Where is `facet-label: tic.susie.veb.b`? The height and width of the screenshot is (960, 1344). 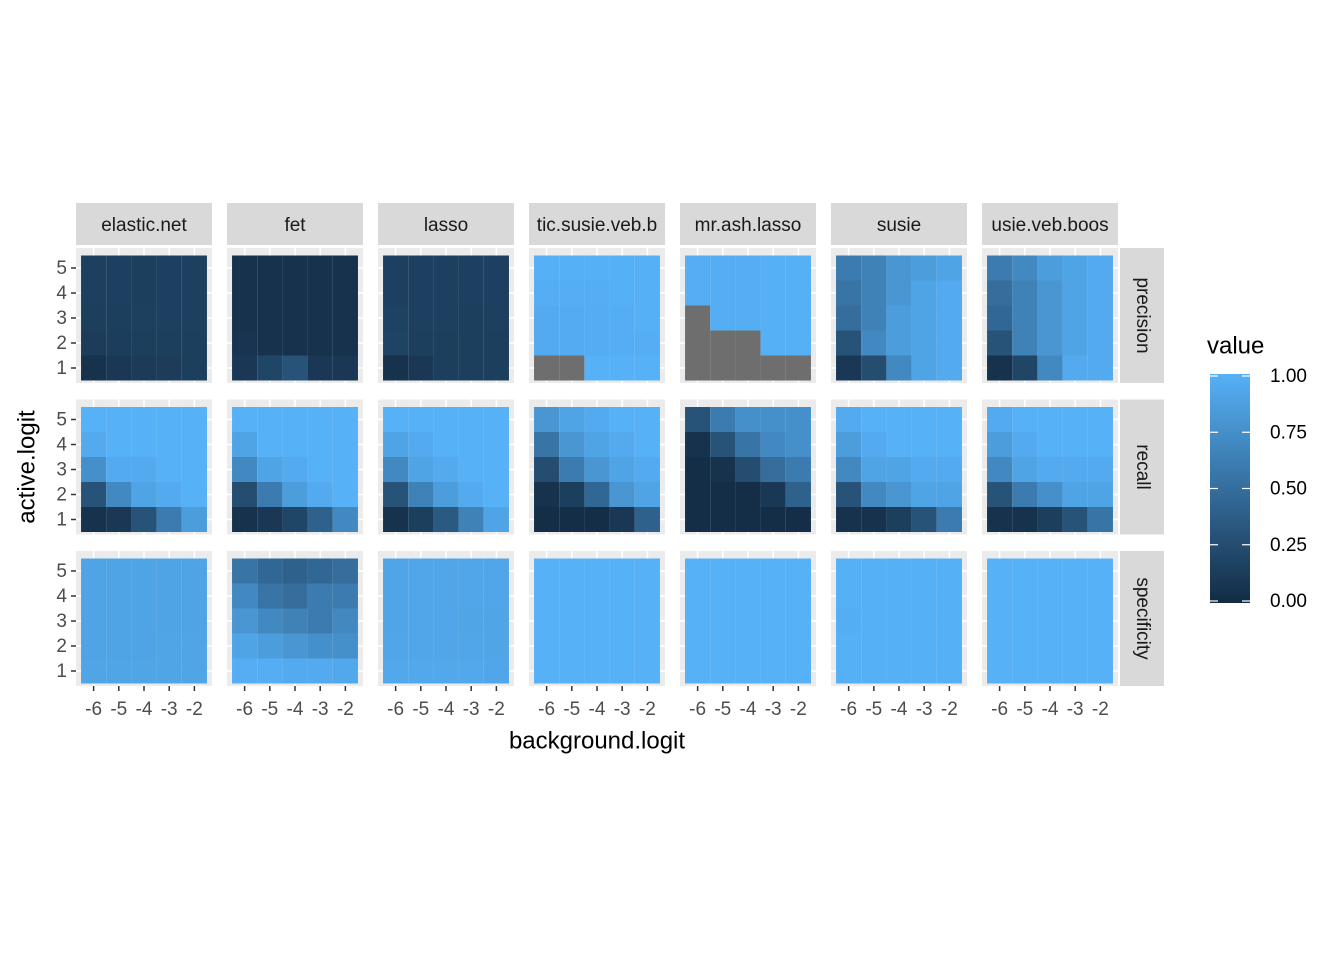
facet-label: tic.susie.veb.b is located at coordinates (597, 225).